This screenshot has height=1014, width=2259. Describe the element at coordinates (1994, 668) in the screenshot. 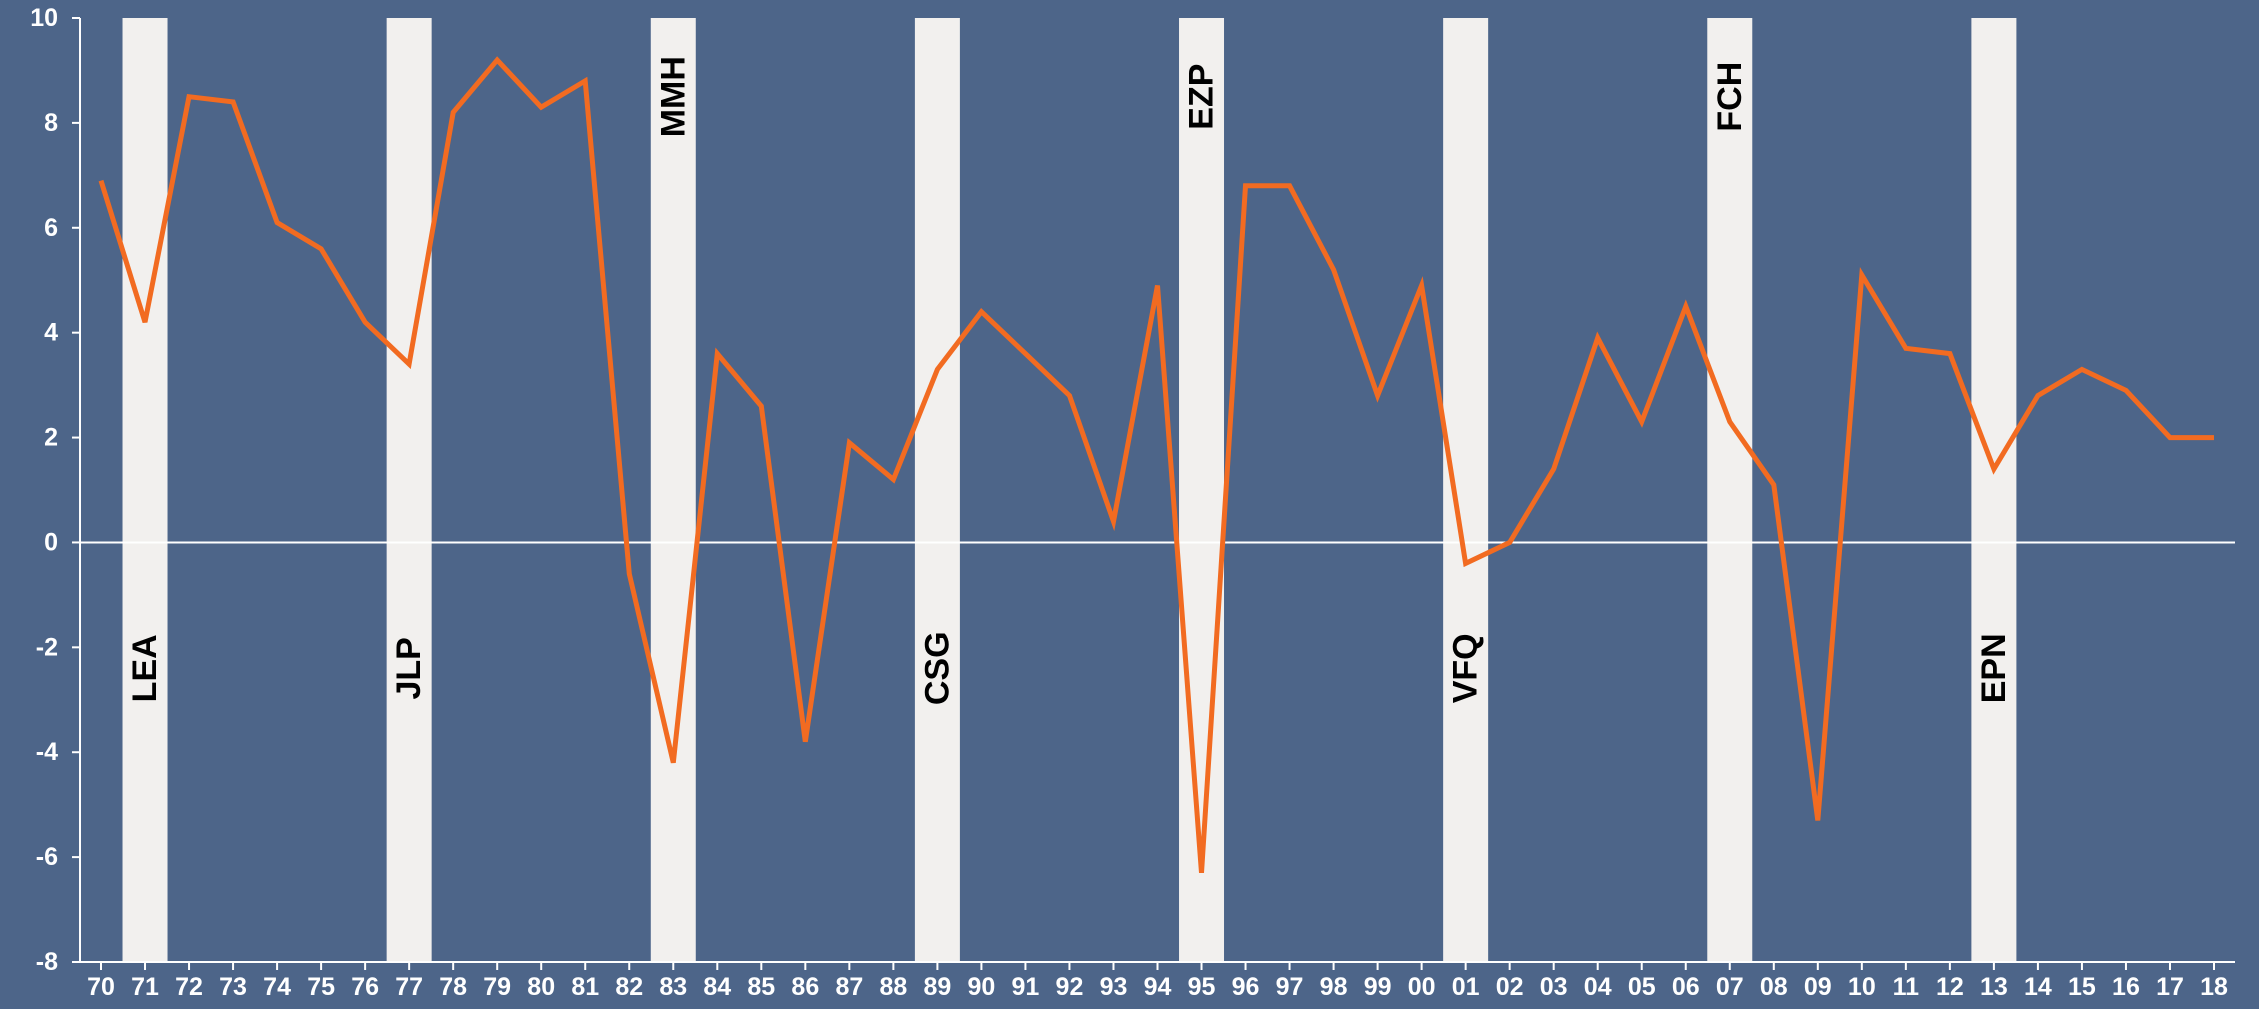

I see `band-label-epn: EPN` at that location.